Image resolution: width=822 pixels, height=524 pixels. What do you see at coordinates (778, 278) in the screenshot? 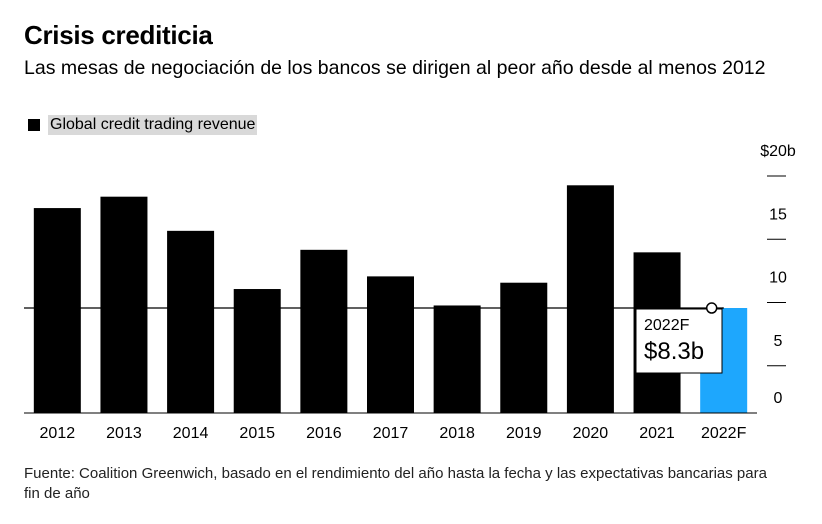
I see `y-tick-label: 10` at bounding box center [778, 278].